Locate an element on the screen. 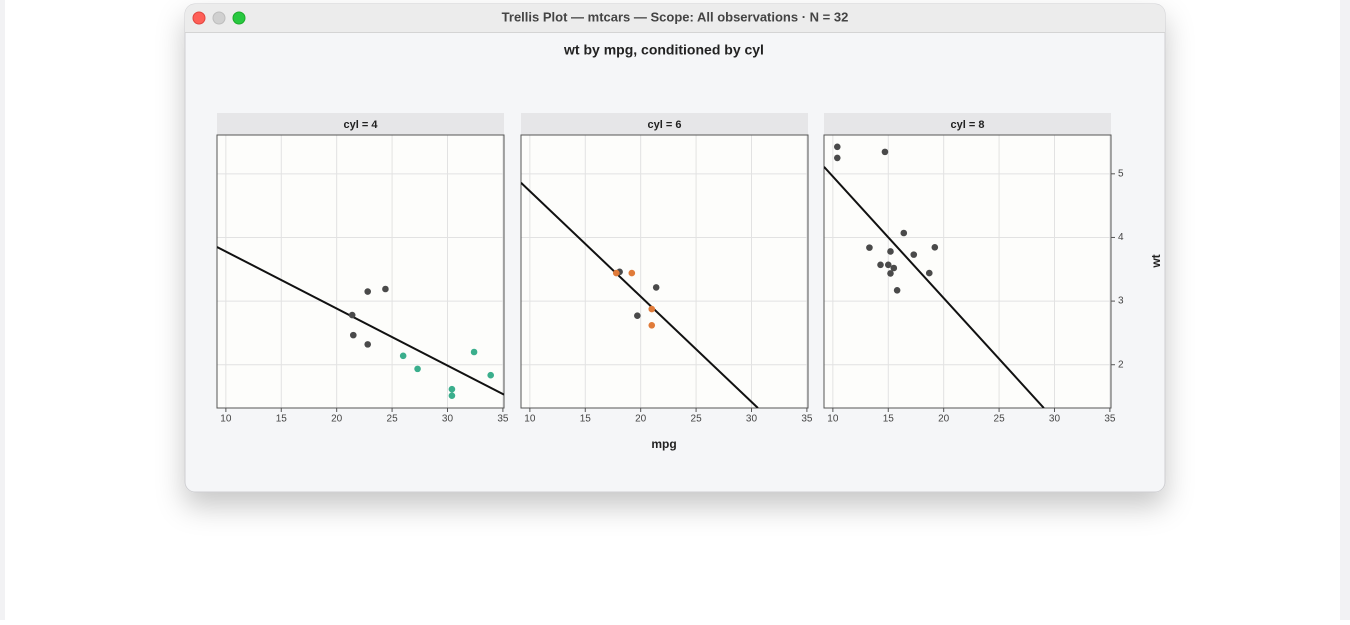  y-tick-label: 5 is located at coordinates (1121, 173).